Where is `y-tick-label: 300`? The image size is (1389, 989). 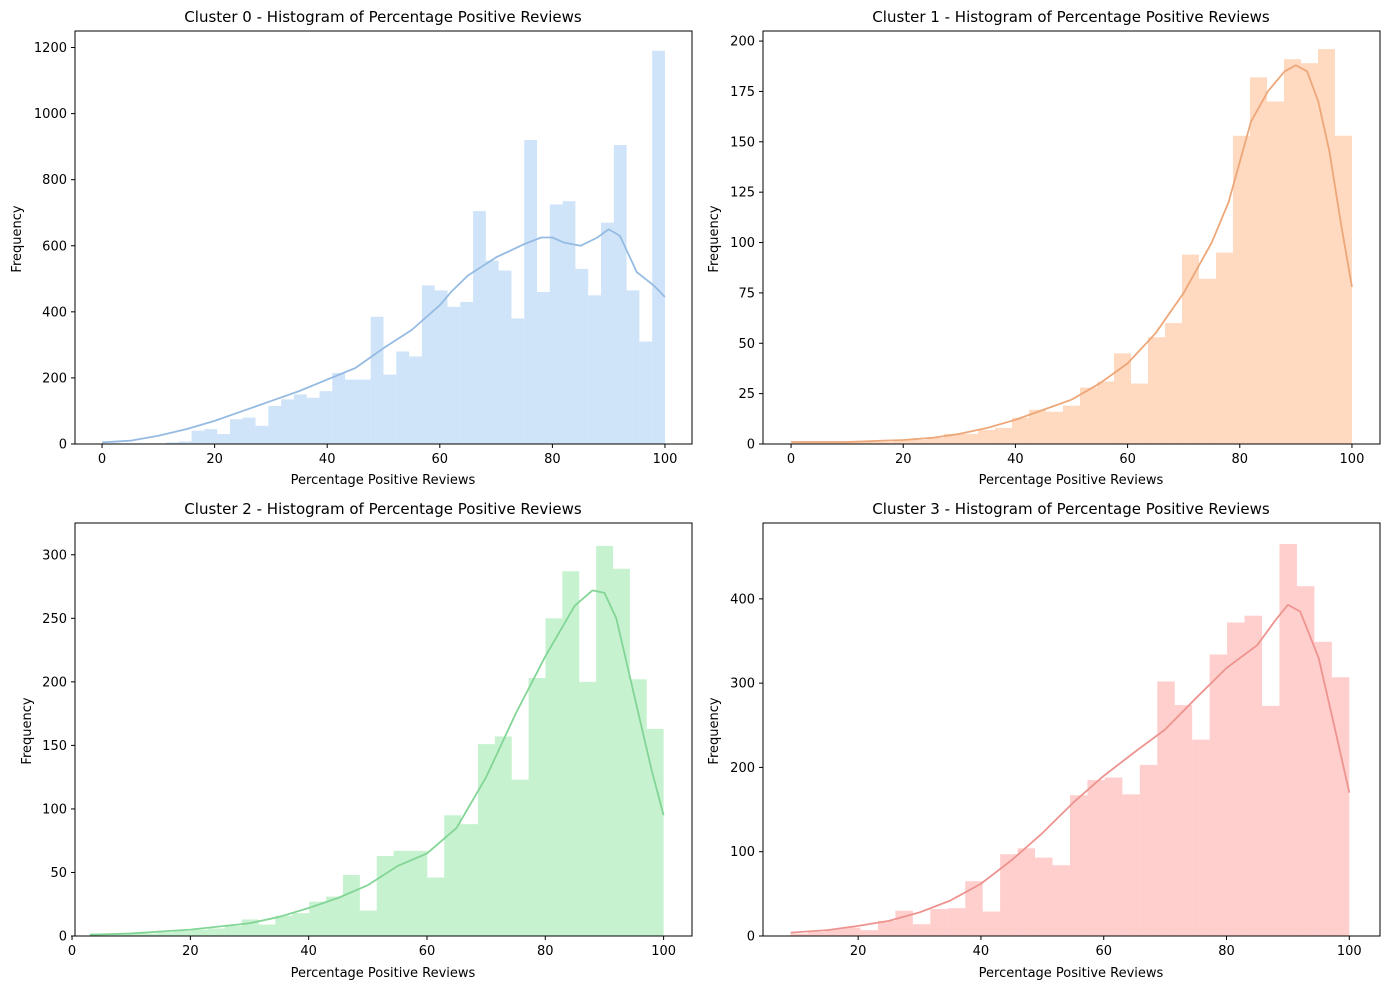 y-tick-label: 300 is located at coordinates (54, 555).